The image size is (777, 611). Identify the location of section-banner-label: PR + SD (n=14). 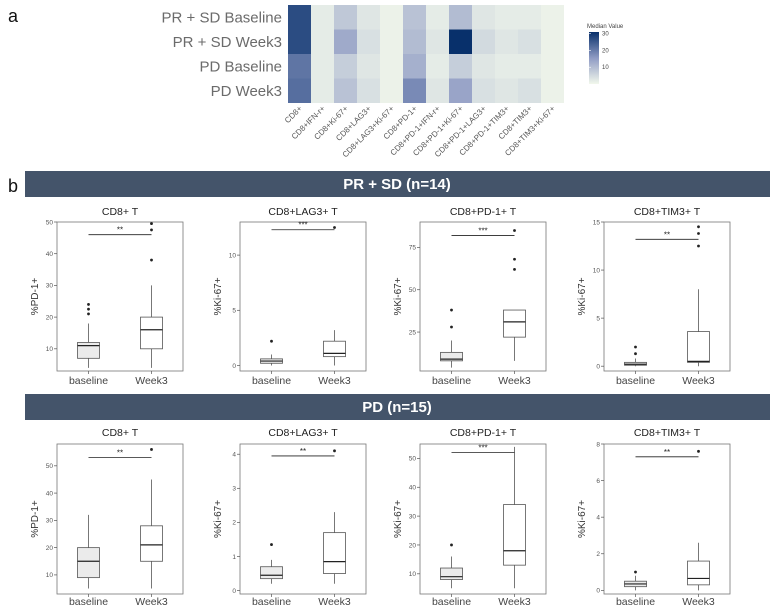
(397, 184).